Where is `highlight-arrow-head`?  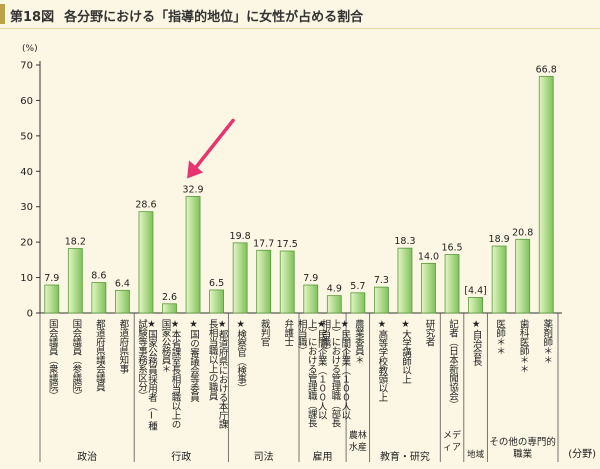
highlight-arrow-head is located at coordinates (195, 169).